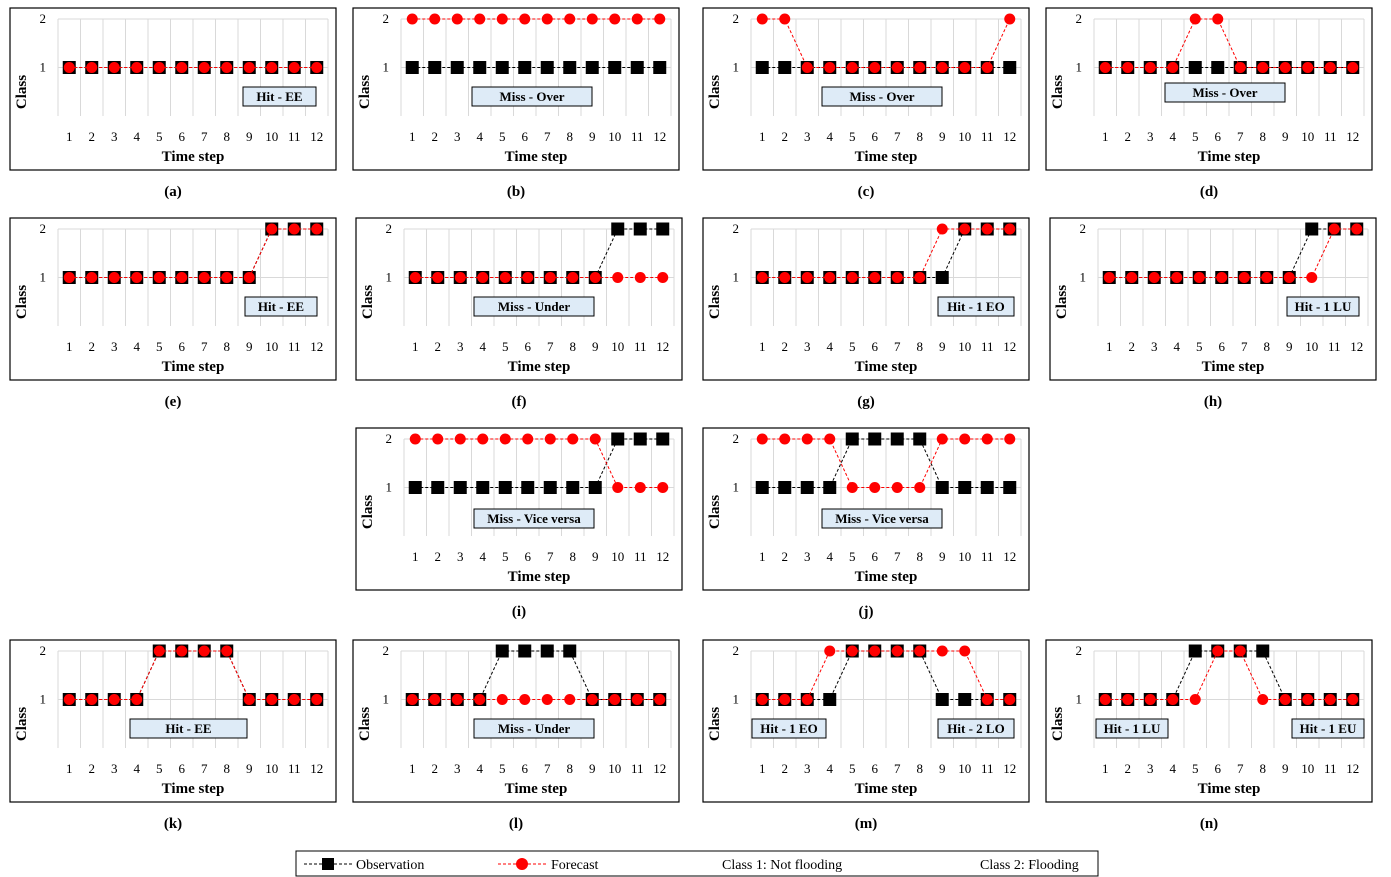  Describe the element at coordinates (1209, 824) in the screenshot. I see `panel-caption: (n)` at that location.